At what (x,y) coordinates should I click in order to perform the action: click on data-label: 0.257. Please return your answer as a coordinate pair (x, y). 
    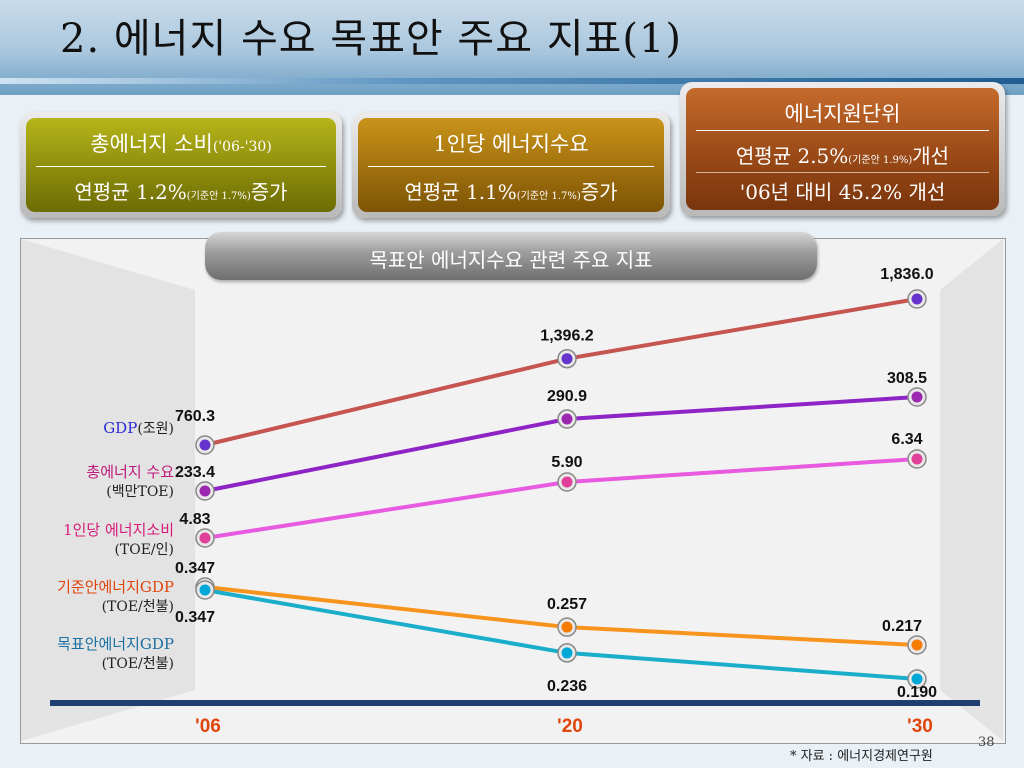
    Looking at the image, I should click on (567, 604).